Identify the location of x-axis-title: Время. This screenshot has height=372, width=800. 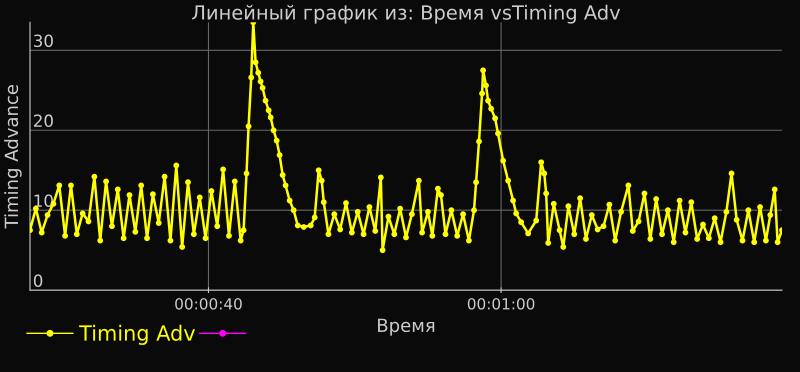
(406, 327).